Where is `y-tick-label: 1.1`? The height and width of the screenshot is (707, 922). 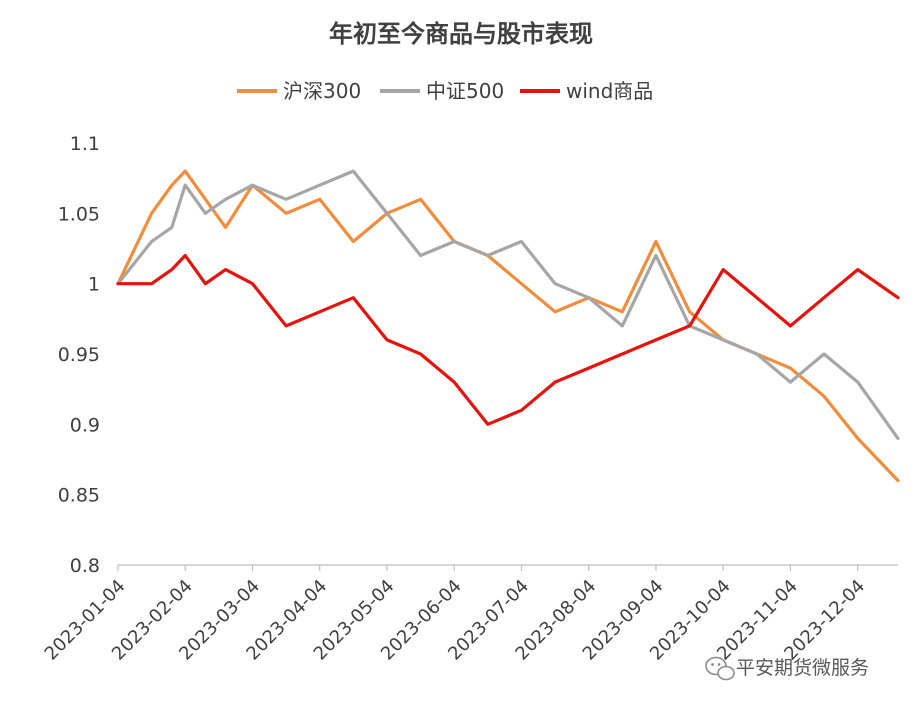 y-tick-label: 1.1 is located at coordinates (85, 144).